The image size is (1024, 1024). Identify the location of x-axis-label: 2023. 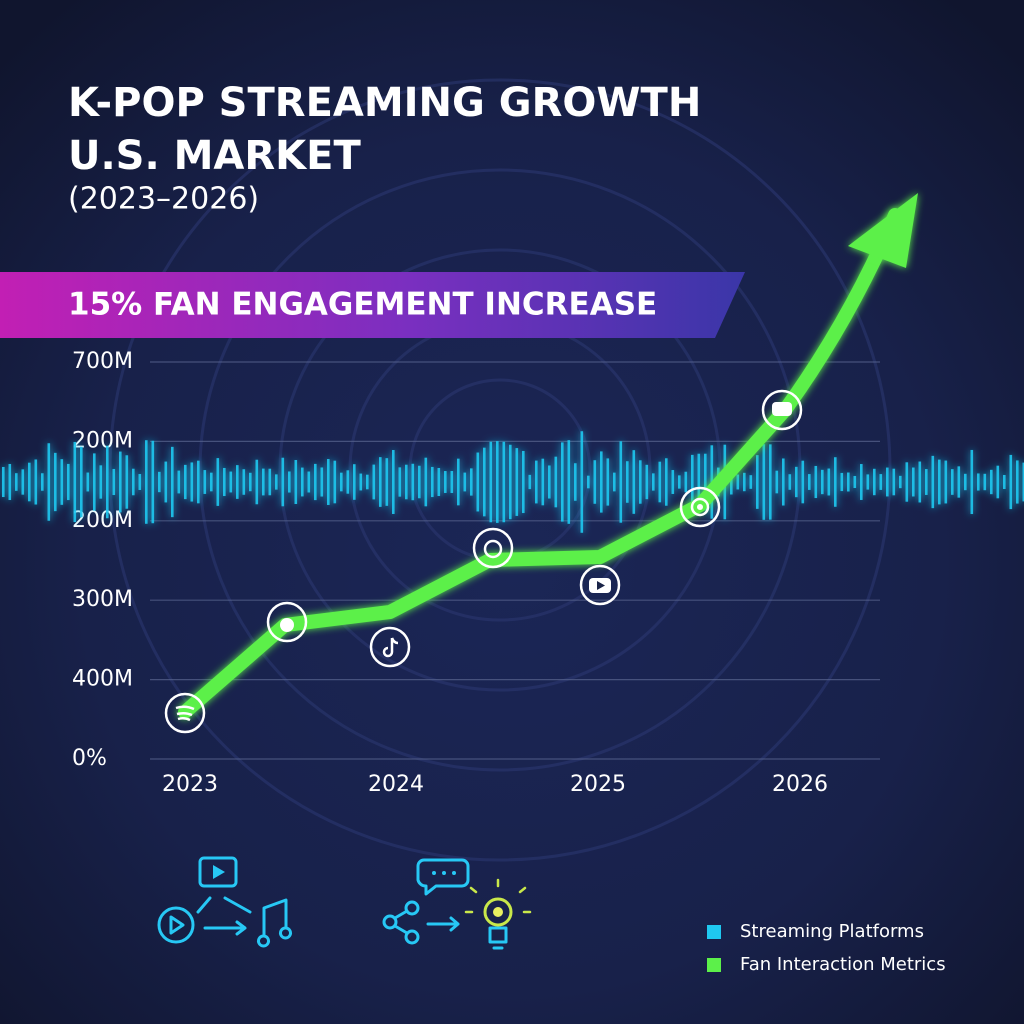
(190, 784).